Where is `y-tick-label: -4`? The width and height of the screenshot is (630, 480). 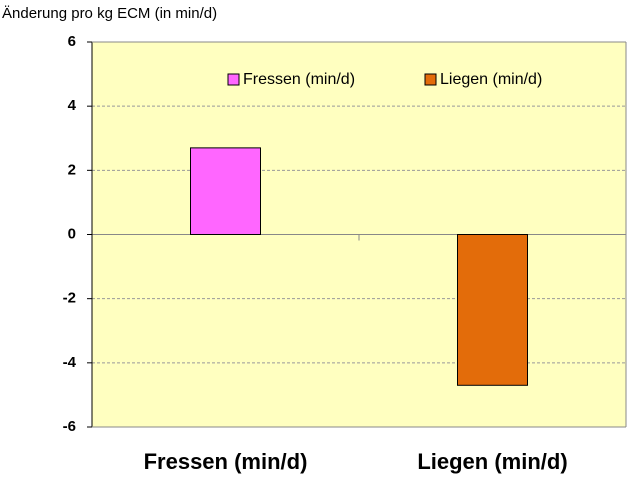 y-tick-label: -4 is located at coordinates (70, 362).